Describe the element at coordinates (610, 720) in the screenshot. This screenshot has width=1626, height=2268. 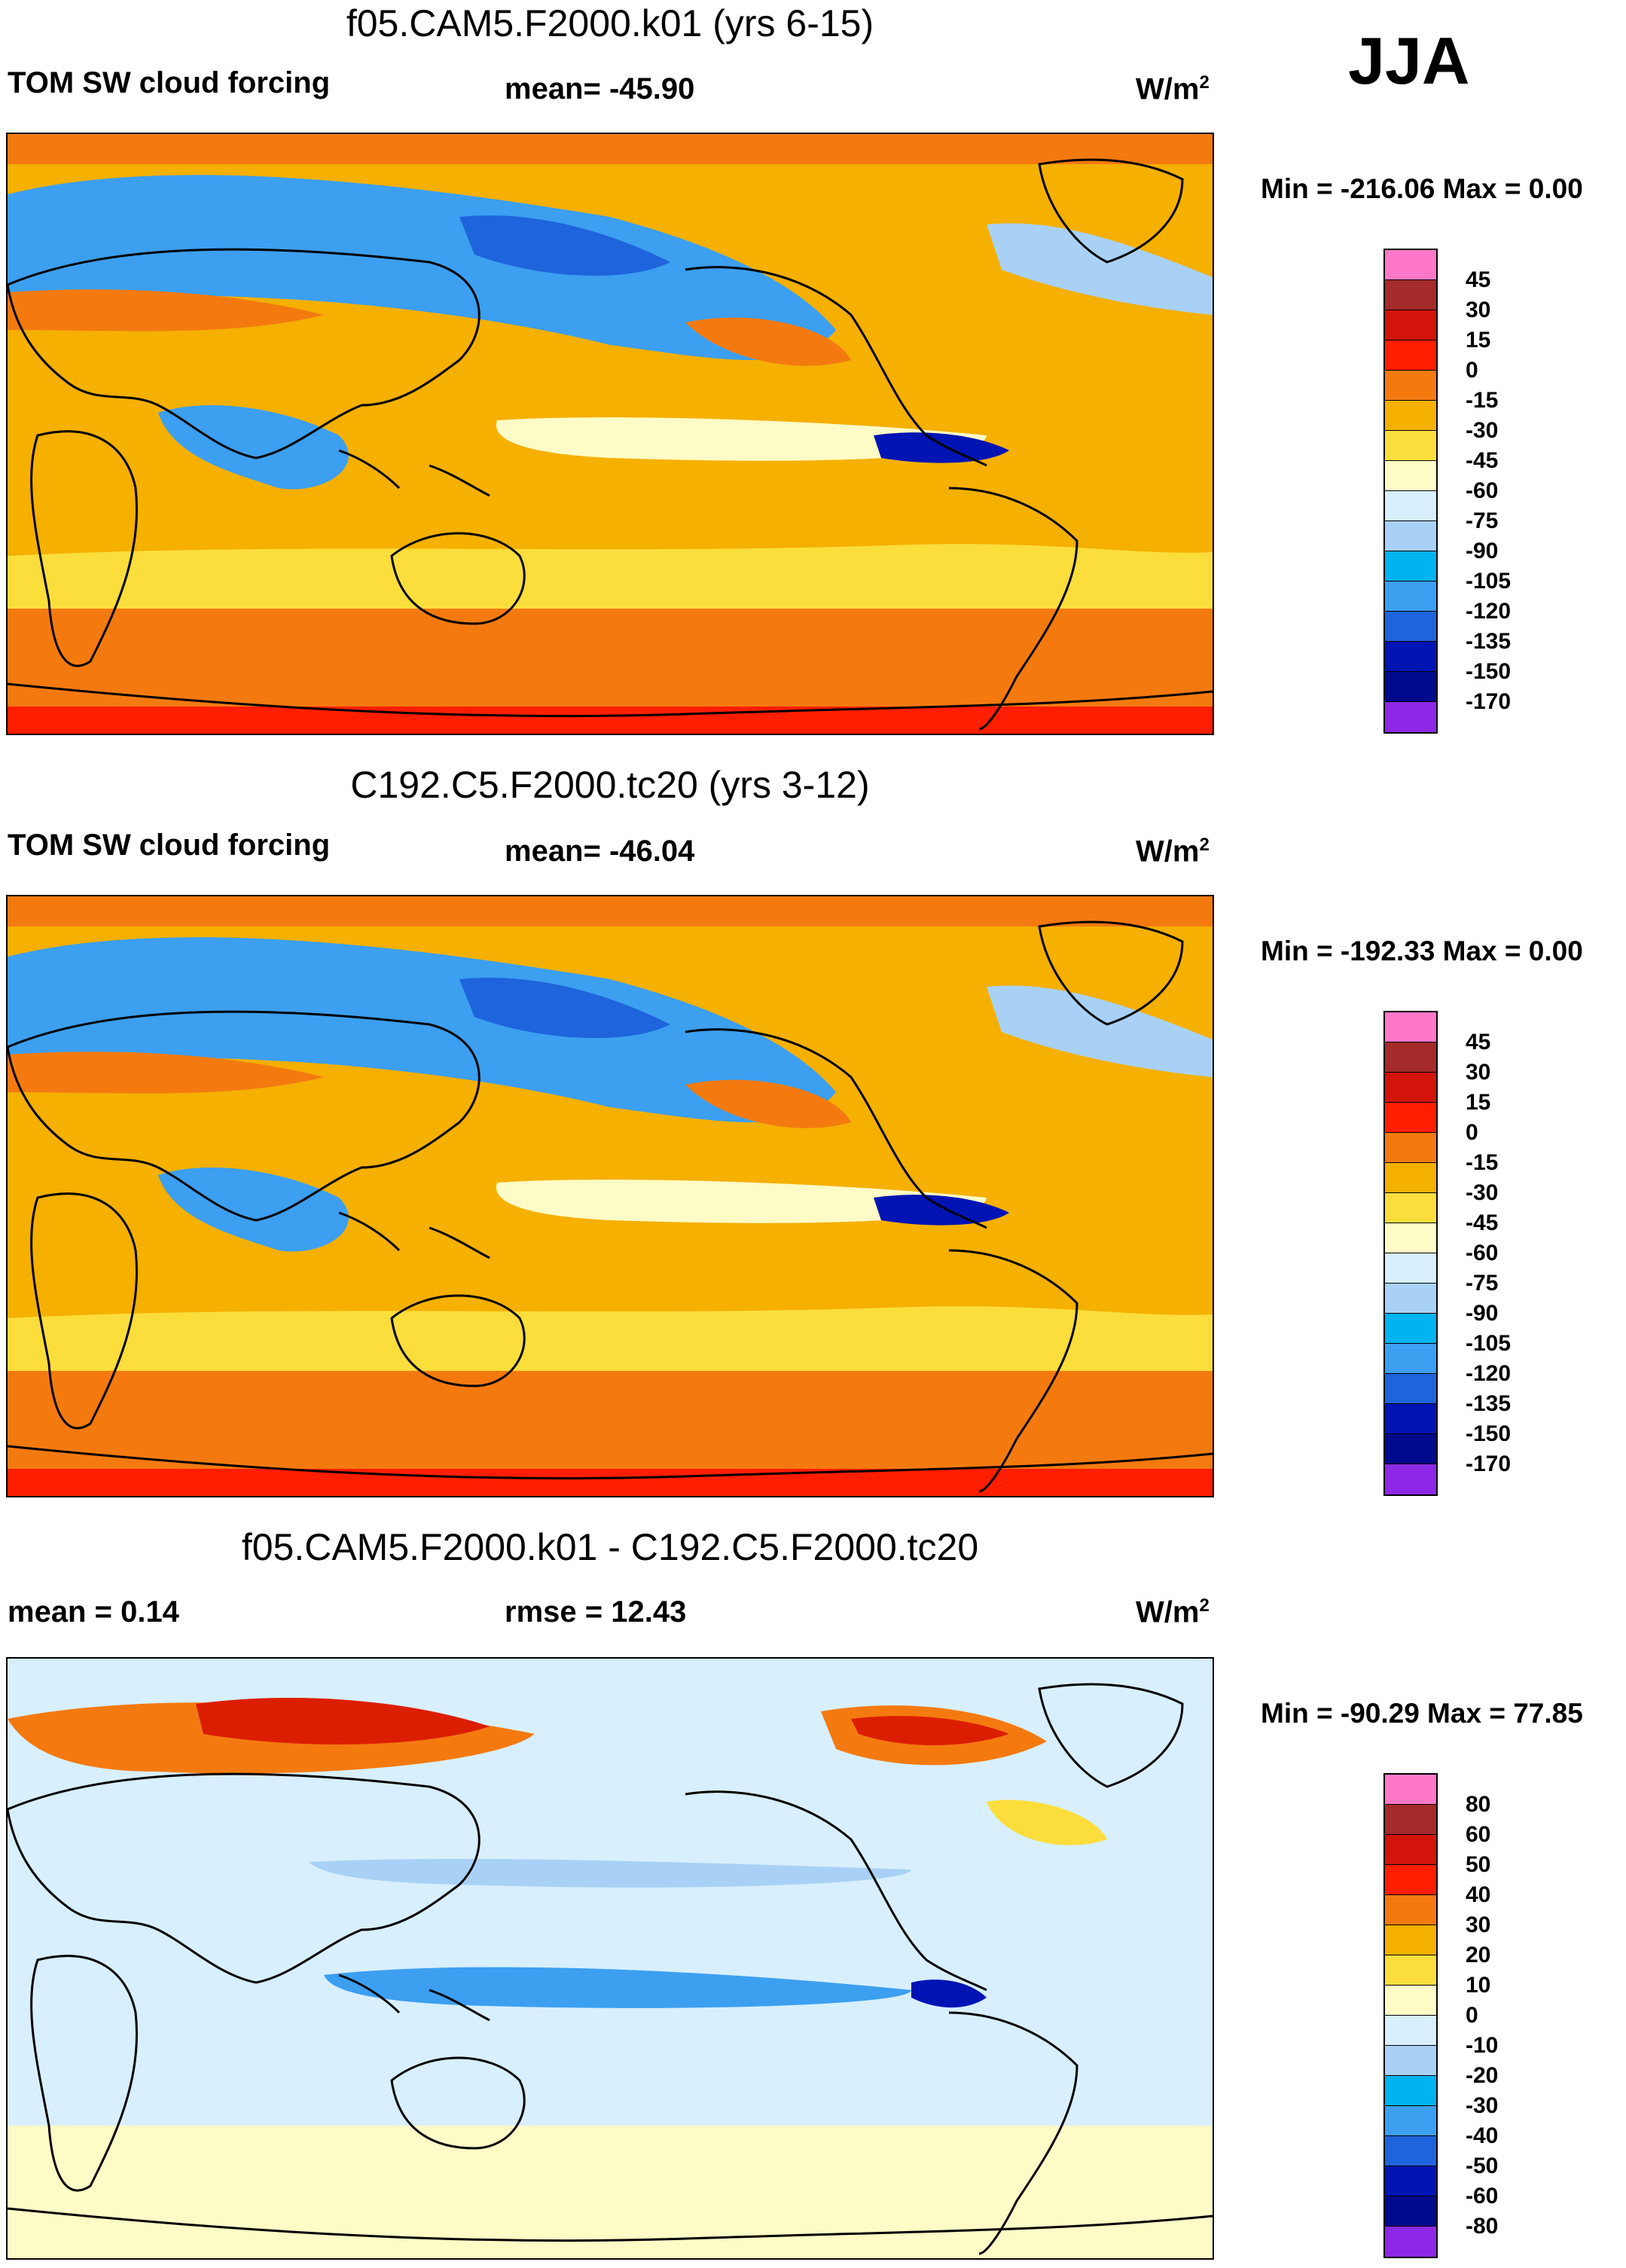
I see `antarctic-band` at that location.